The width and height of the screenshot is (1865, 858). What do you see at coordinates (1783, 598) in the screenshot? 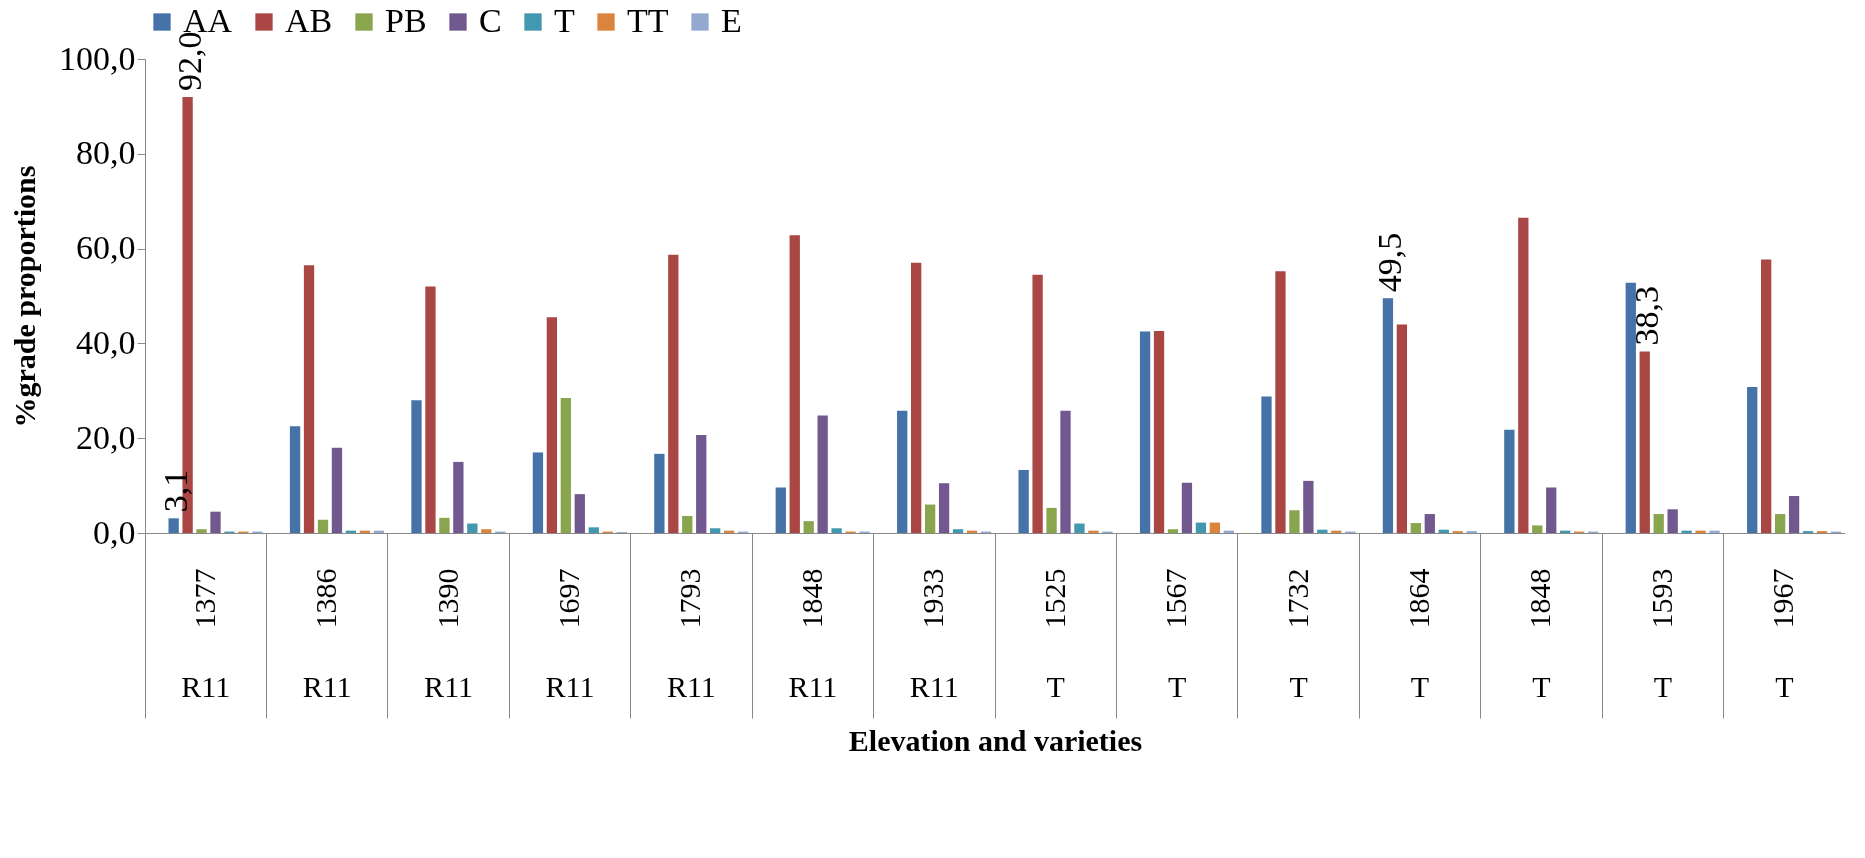
I see `x-tick-label: 1967` at bounding box center [1783, 598].